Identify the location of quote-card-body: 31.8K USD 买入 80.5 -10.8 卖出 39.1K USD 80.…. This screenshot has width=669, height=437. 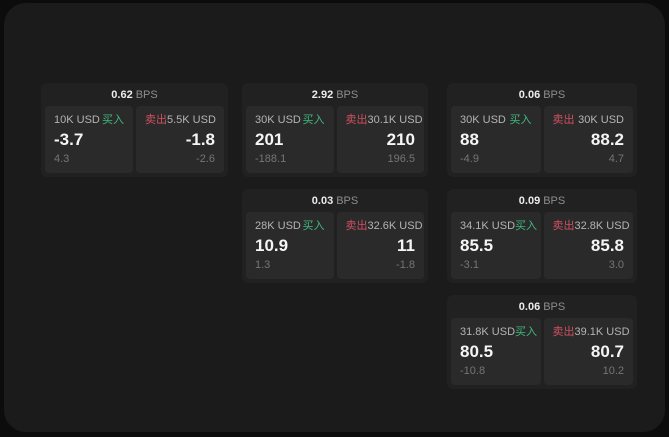
(542, 353).